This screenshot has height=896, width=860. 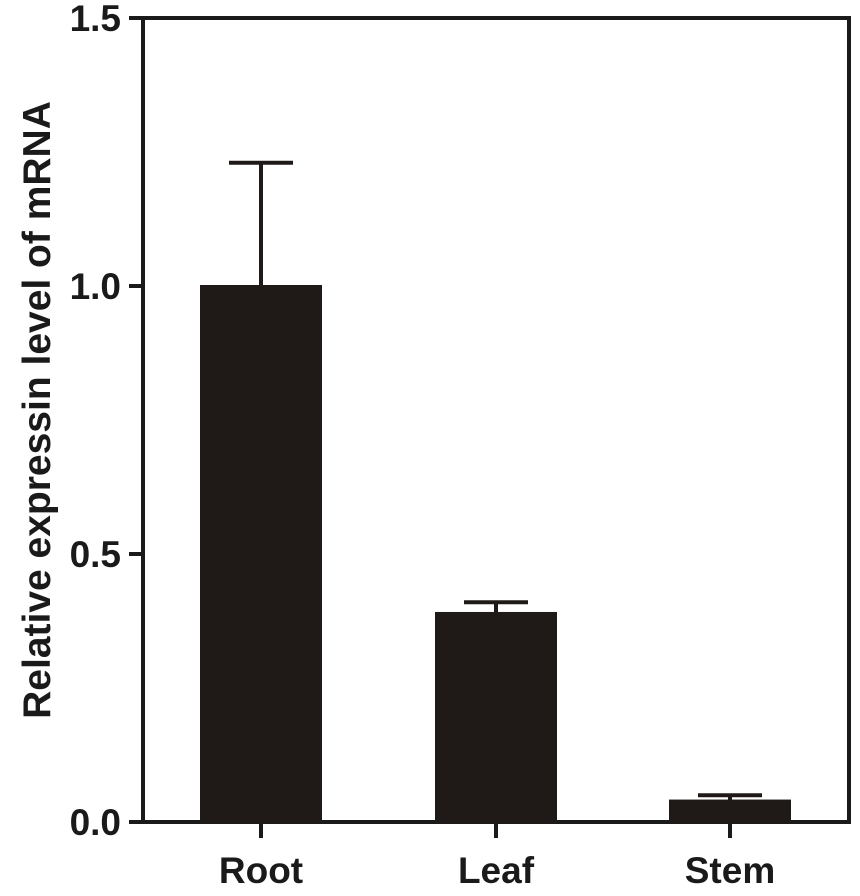 What do you see at coordinates (261, 554) in the screenshot?
I see `bar-root` at bounding box center [261, 554].